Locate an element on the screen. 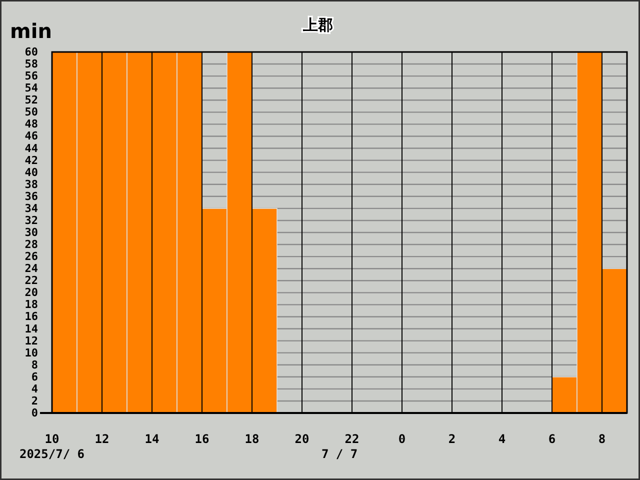  x-tick-label: 18 is located at coordinates (252, 439).